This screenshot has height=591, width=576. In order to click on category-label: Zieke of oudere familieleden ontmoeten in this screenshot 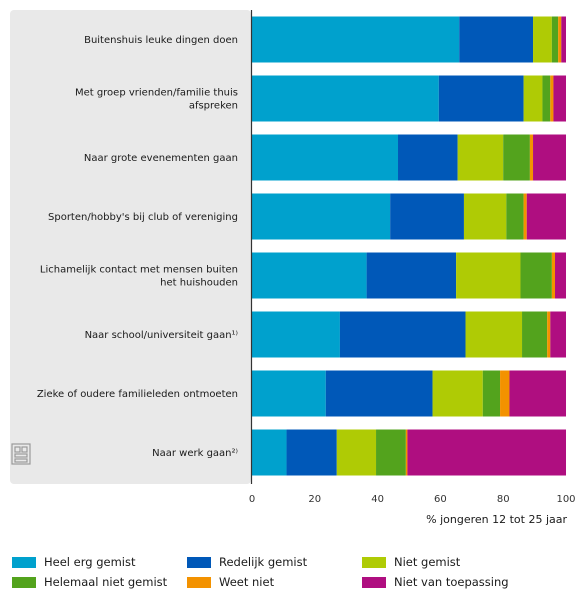, I will do `click(137, 394)`.